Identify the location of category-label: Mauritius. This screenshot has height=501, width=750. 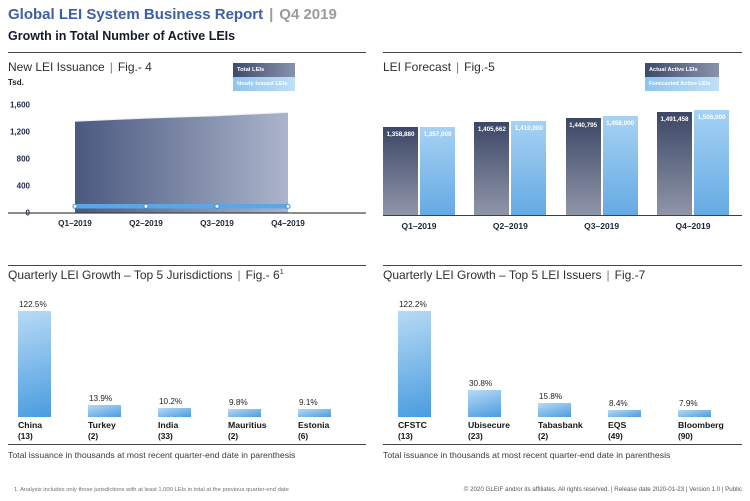
(247, 425).